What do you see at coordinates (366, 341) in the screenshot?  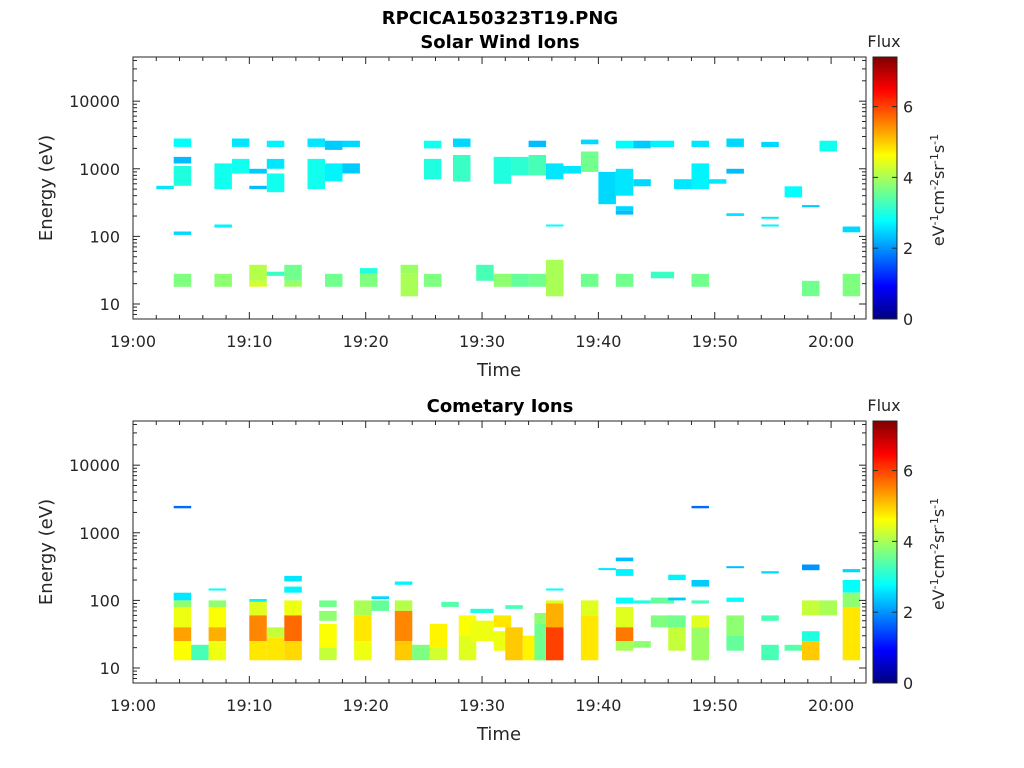 I see `x-tick-label: 19:20` at bounding box center [366, 341].